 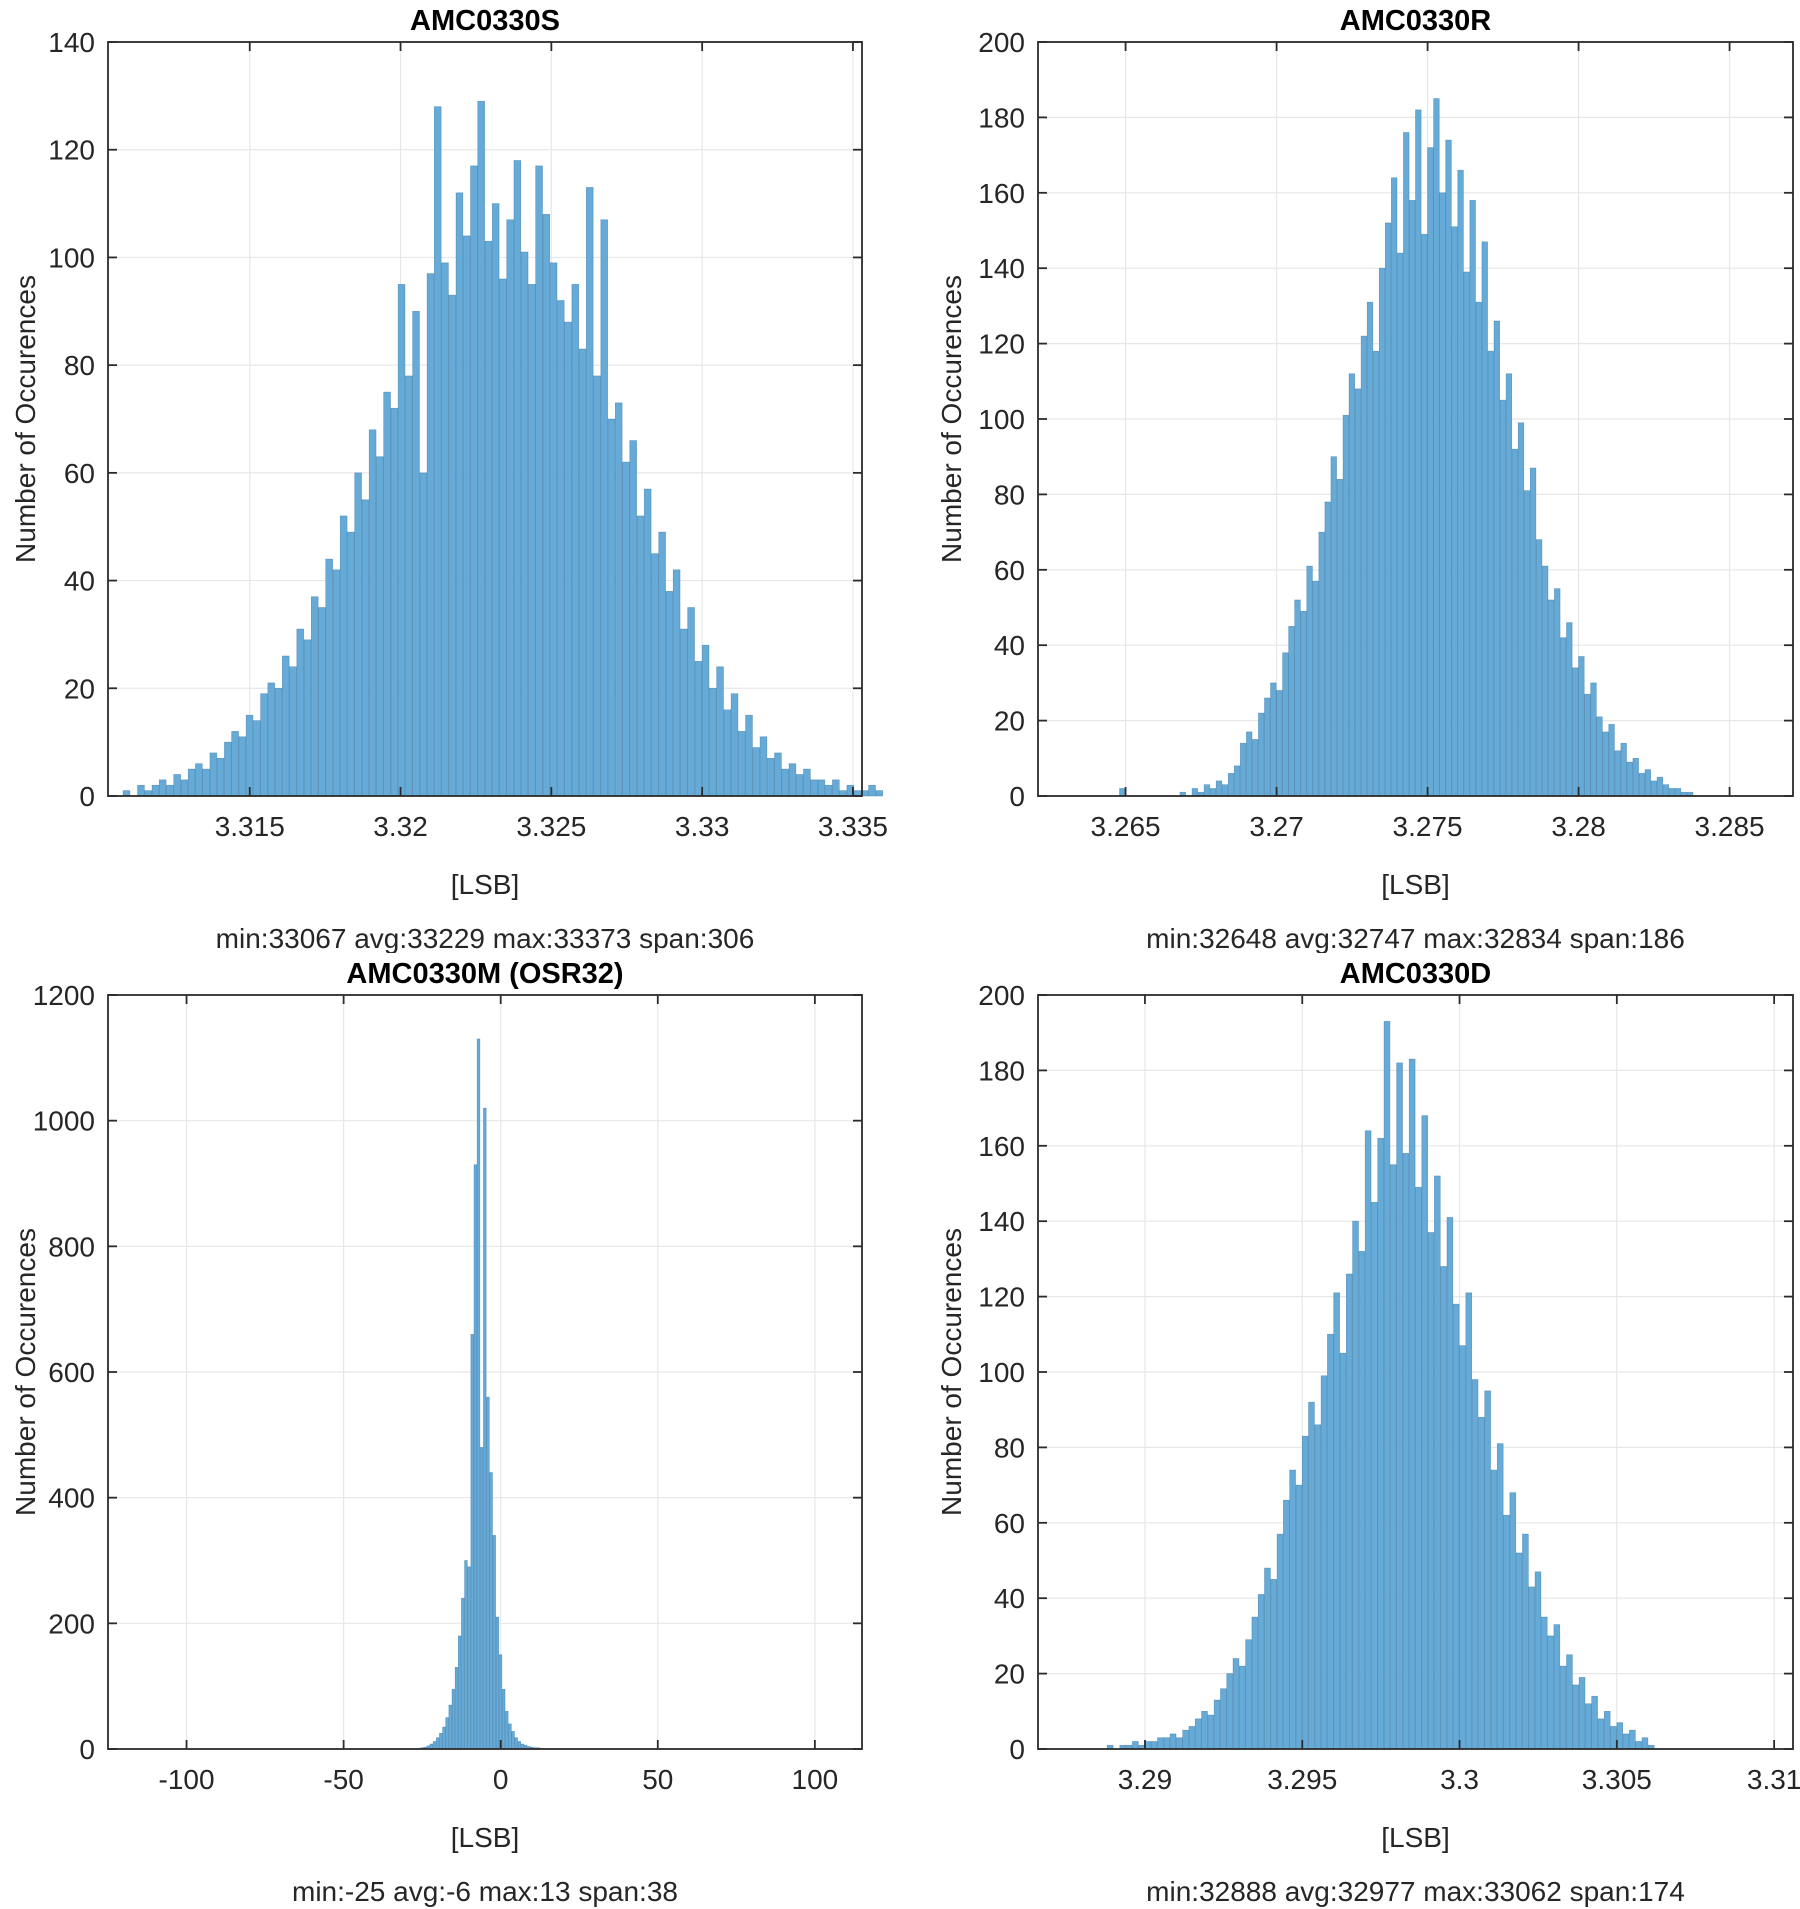 I want to click on chart-title: AMC0330S, so click(x=485, y=21).